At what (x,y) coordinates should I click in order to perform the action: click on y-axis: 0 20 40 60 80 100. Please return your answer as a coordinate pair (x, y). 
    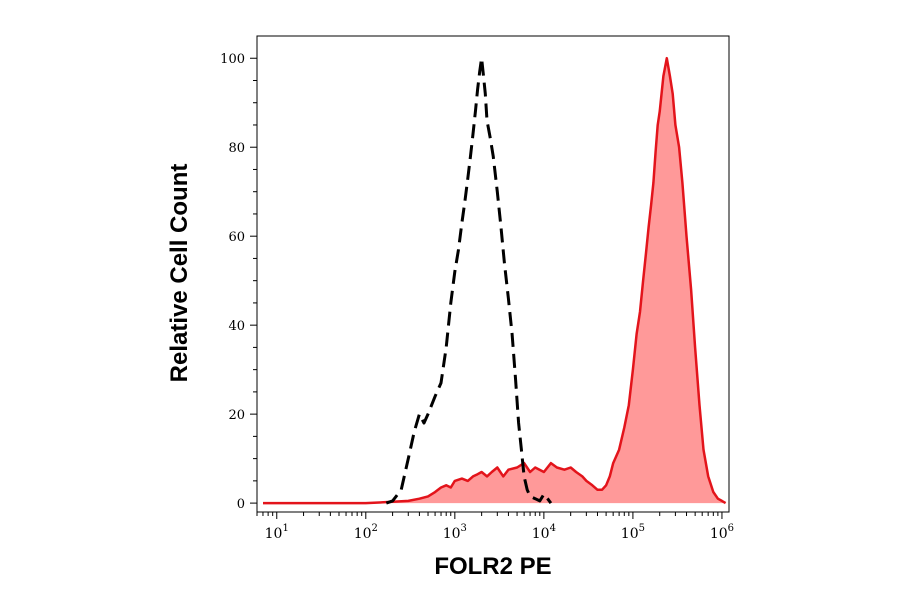
    Looking at the image, I should click on (238, 282).